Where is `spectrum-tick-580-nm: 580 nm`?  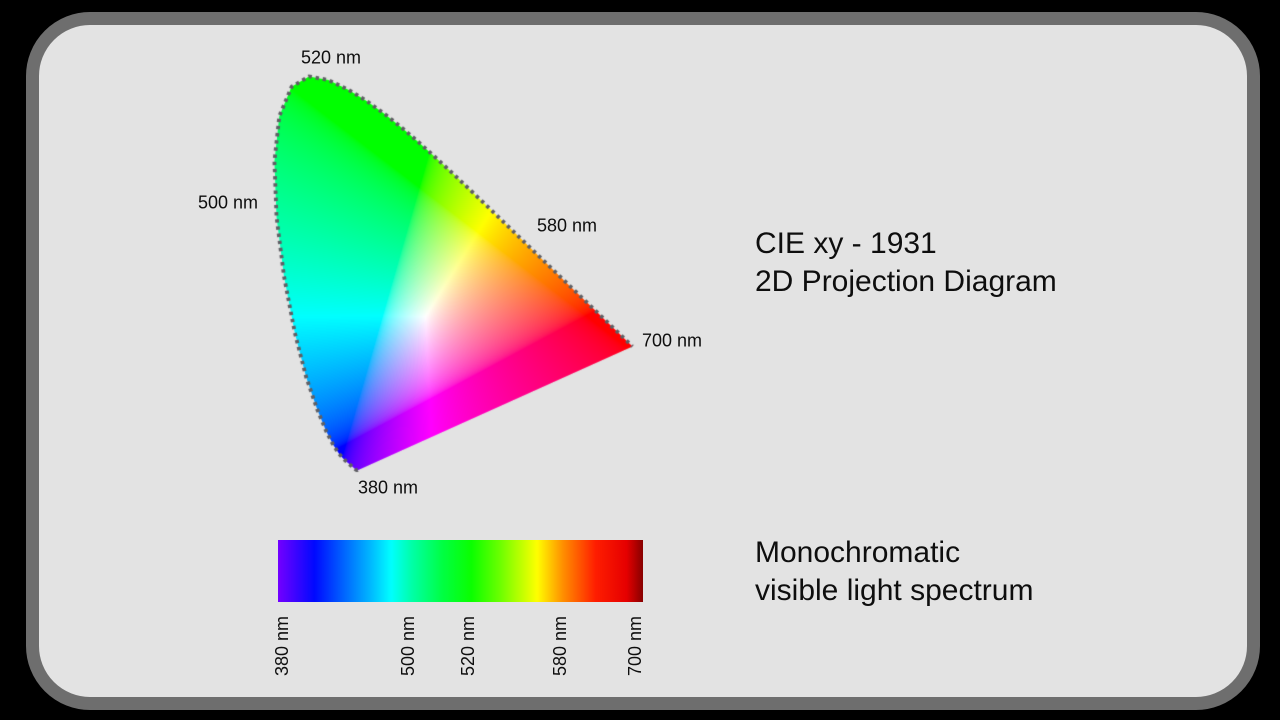
spectrum-tick-580-nm: 580 nm is located at coordinates (560, 645).